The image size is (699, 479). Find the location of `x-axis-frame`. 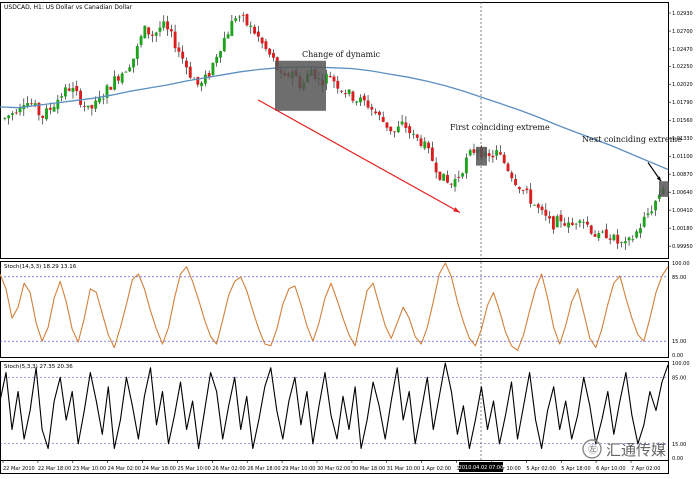

x-axis-frame is located at coordinates (334, 467).